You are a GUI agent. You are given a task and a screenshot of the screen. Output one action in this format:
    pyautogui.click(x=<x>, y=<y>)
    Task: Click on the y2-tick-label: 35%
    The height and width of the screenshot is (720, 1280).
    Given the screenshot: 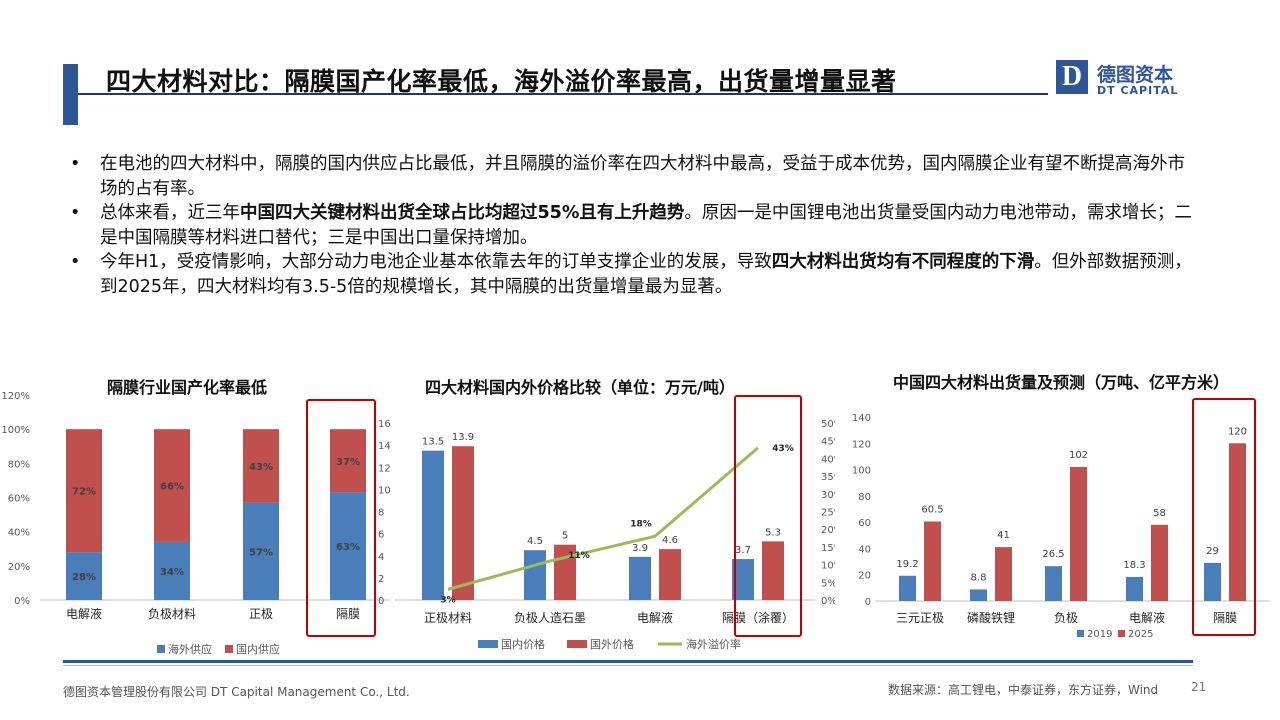 What is the action you would take?
    pyautogui.click(x=828, y=477)
    